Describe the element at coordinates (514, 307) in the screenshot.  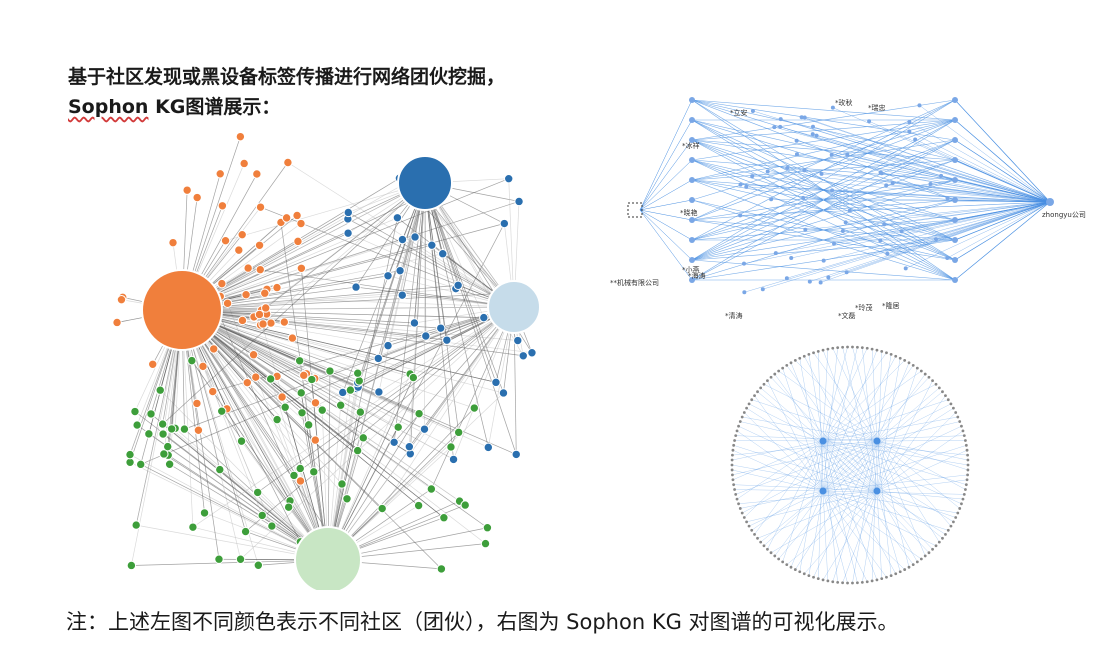
I see `hub-light-blue` at that location.